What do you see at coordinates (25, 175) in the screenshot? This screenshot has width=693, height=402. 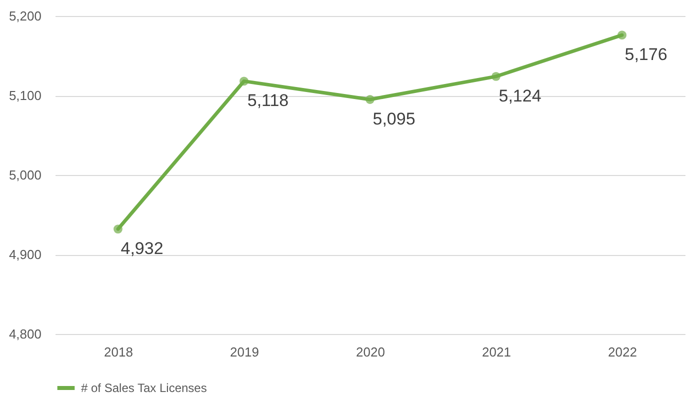 I see `y-tick-label: 5,000` at bounding box center [25, 175].